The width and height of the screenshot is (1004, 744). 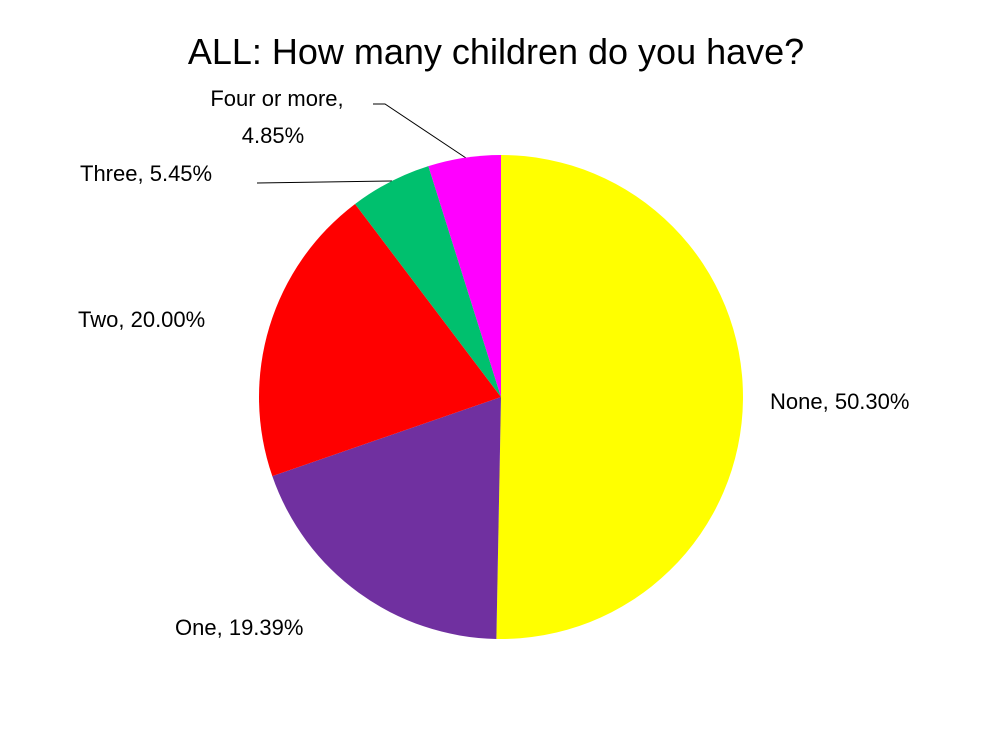 I want to click on value-label: 5.45%, so click(x=181, y=173).